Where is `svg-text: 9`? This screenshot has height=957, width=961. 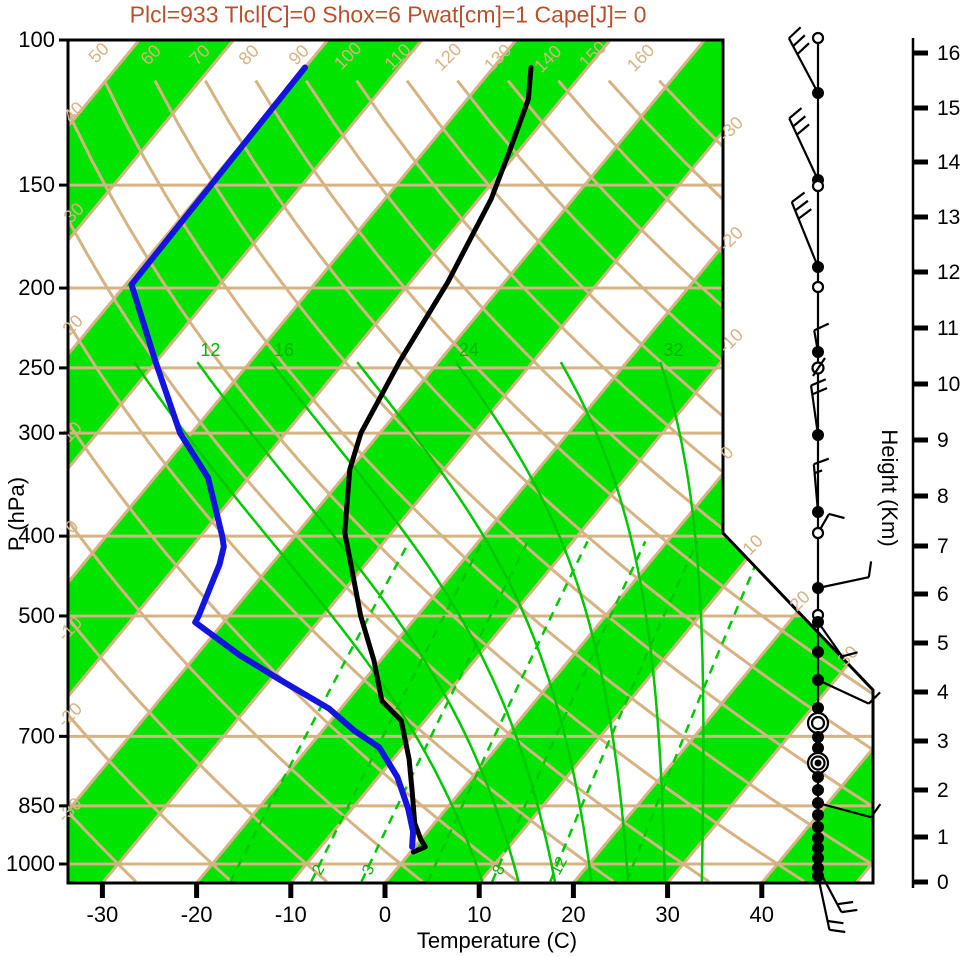
svg-text: 9 is located at coordinates (943, 440).